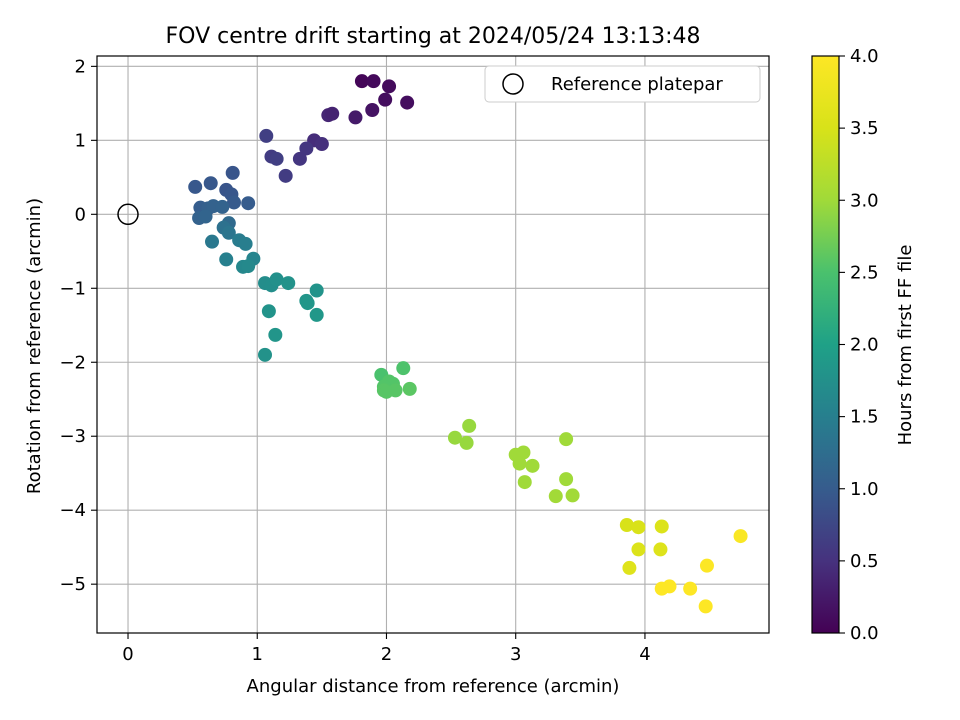 The width and height of the screenshot is (960, 720). I want to click on colorbar-tick-label: 1.0, so click(864, 489).